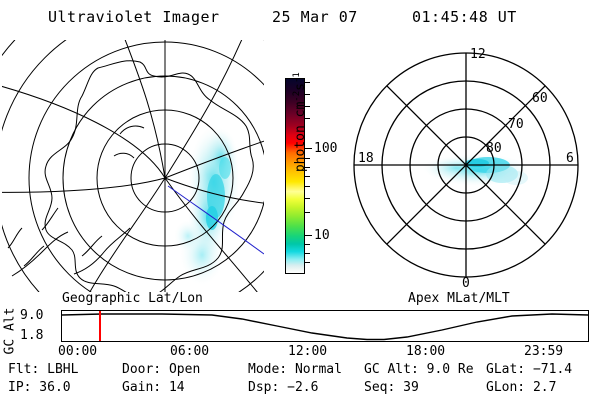  I want to click on colorbar-gradient, so click(295, 176).